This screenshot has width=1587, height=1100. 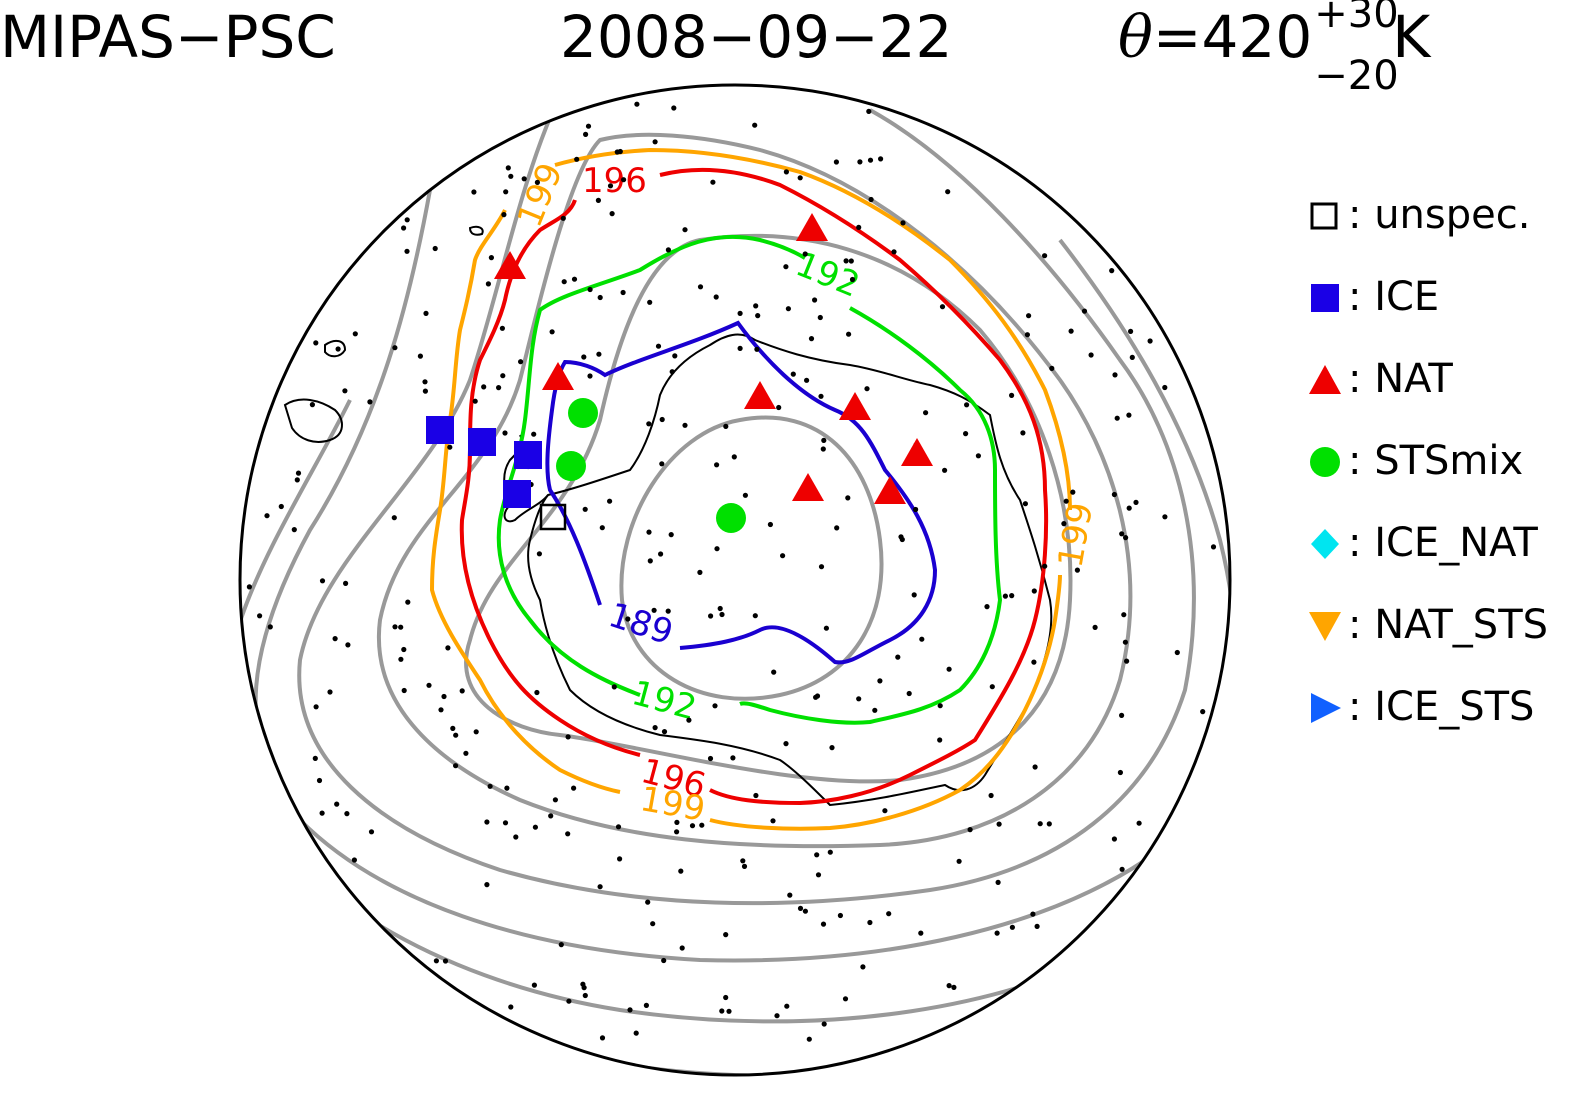 What do you see at coordinates (1373, 297) in the screenshot?
I see `legend-item-ice: : ICE` at bounding box center [1373, 297].